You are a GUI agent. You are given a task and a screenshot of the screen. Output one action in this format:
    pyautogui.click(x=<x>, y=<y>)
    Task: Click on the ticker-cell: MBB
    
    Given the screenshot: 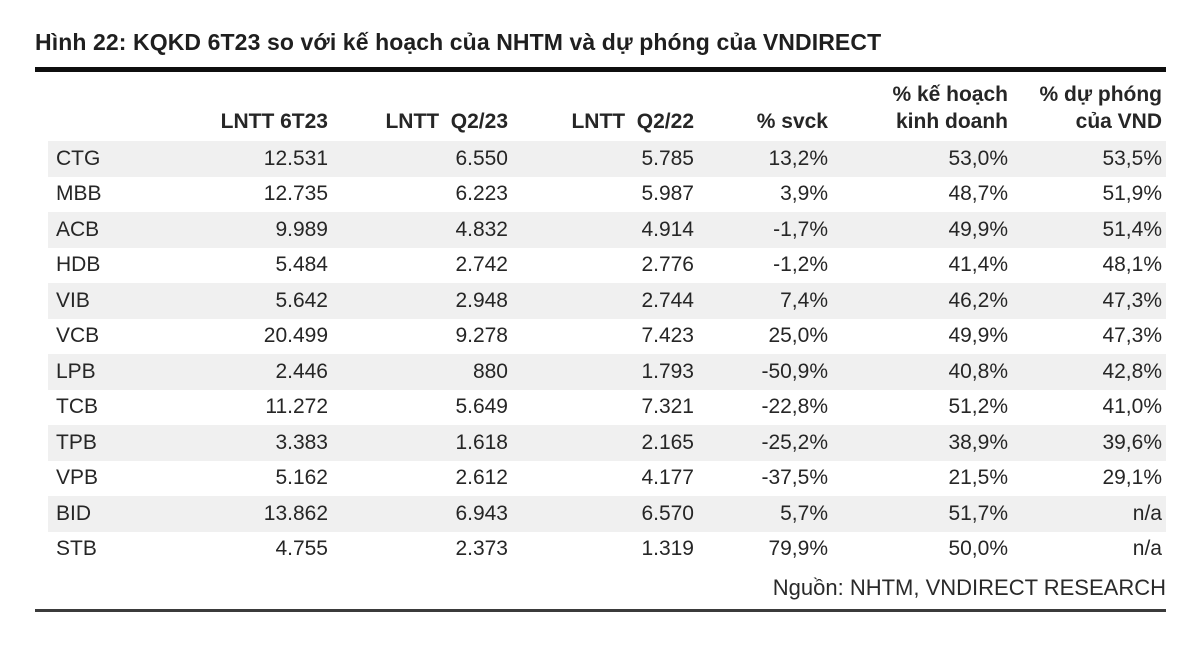 What is the action you would take?
    pyautogui.click(x=79, y=194)
    